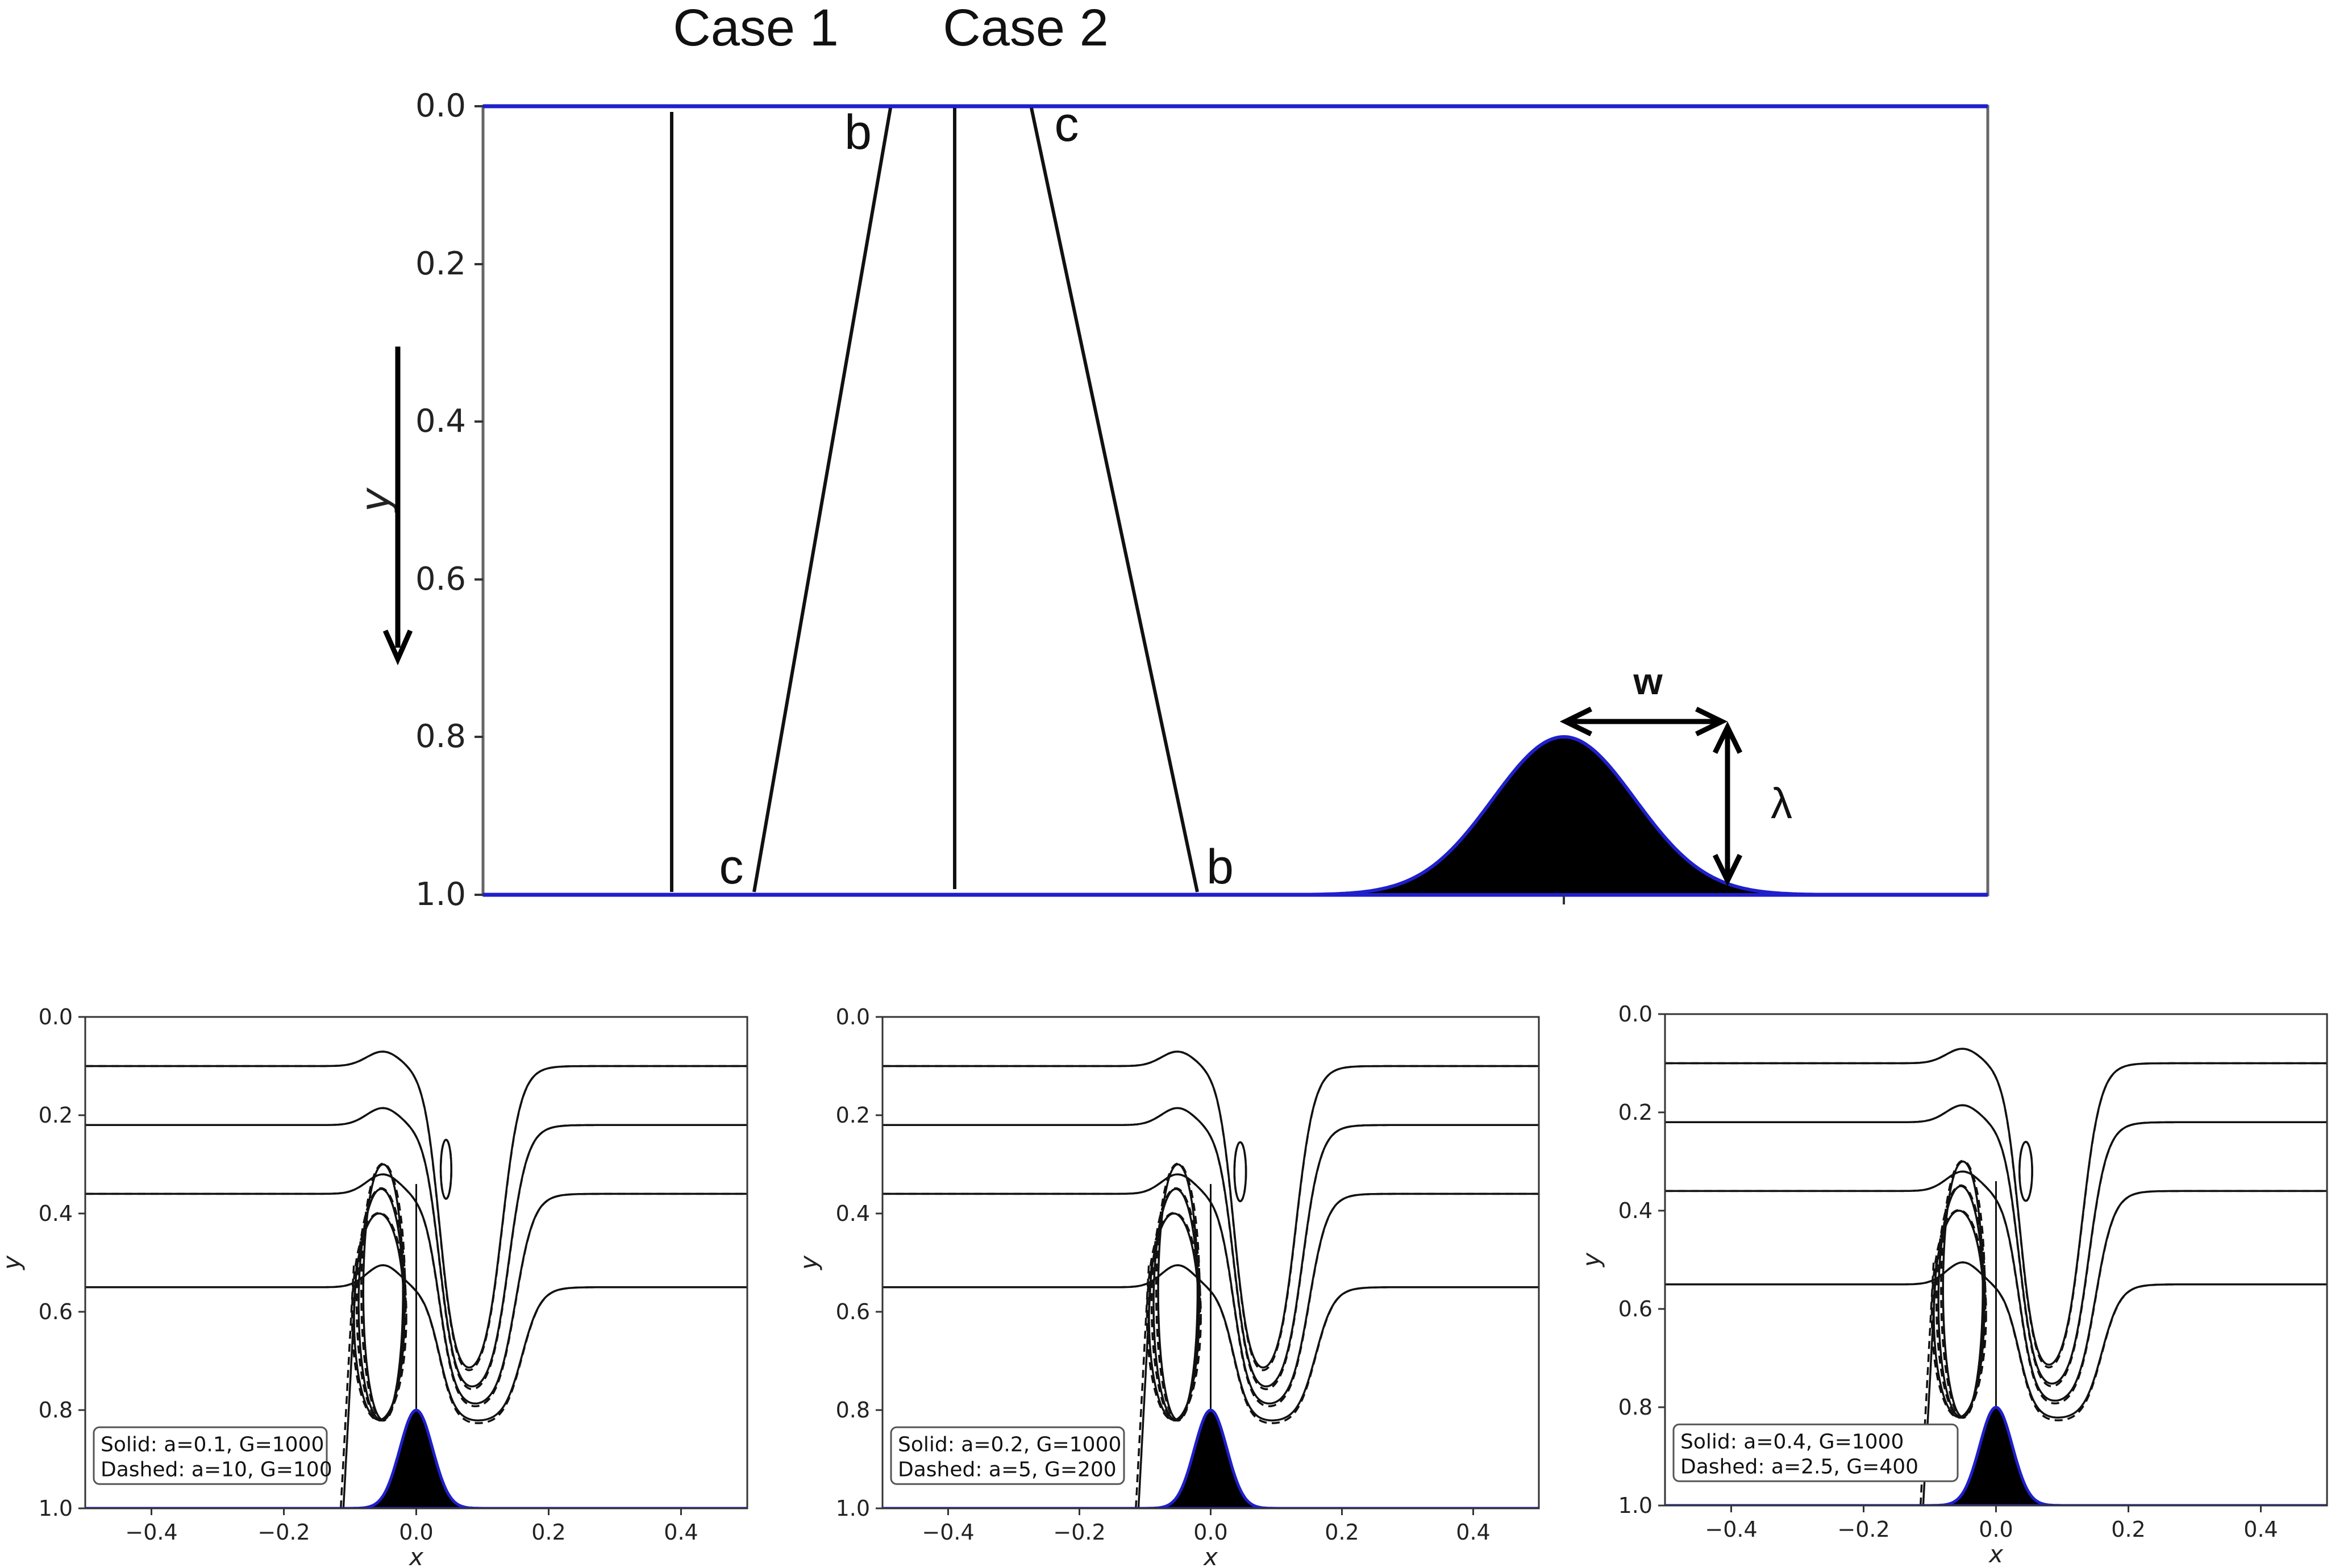 This screenshot has width=2331, height=1568. Describe the element at coordinates (1782, 803) in the screenshot. I see `height-label: λ` at that location.